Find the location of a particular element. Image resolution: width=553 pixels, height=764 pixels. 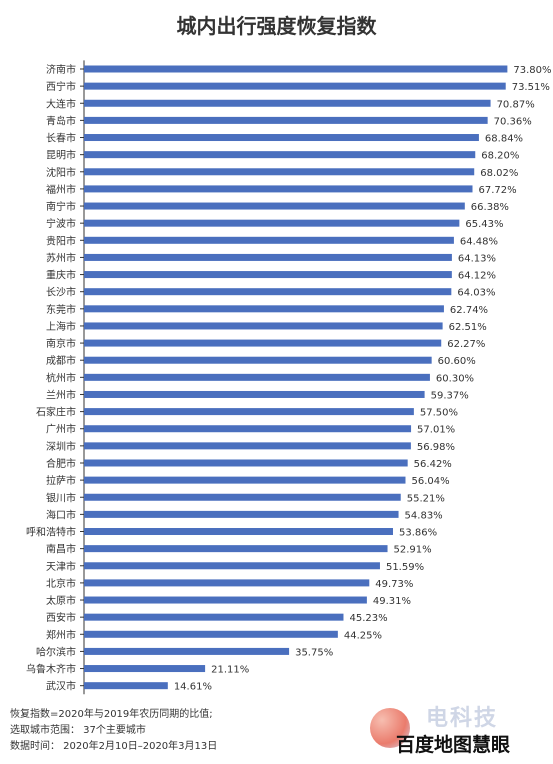

chart-title: 城内出行强度恢复指数 is located at coordinates (276, 26).